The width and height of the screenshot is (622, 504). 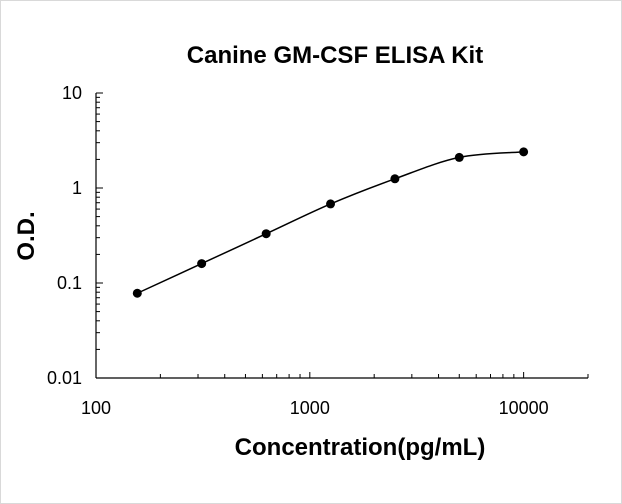 What do you see at coordinates (360, 447) in the screenshot?
I see `x-axis-label: Concentration(pg/mL)` at bounding box center [360, 447].